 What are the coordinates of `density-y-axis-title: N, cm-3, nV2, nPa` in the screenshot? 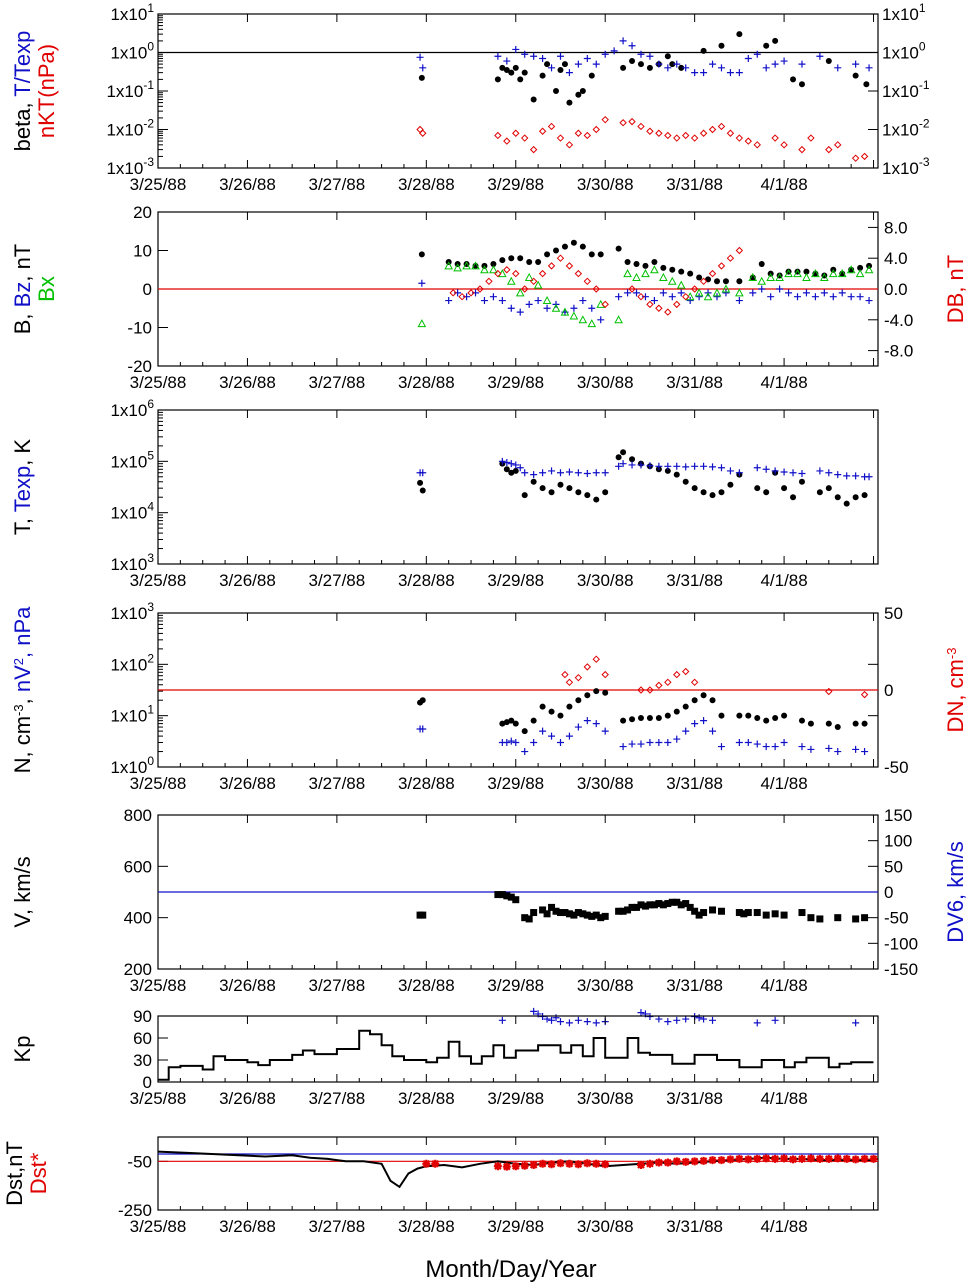 It's located at (22, 690).